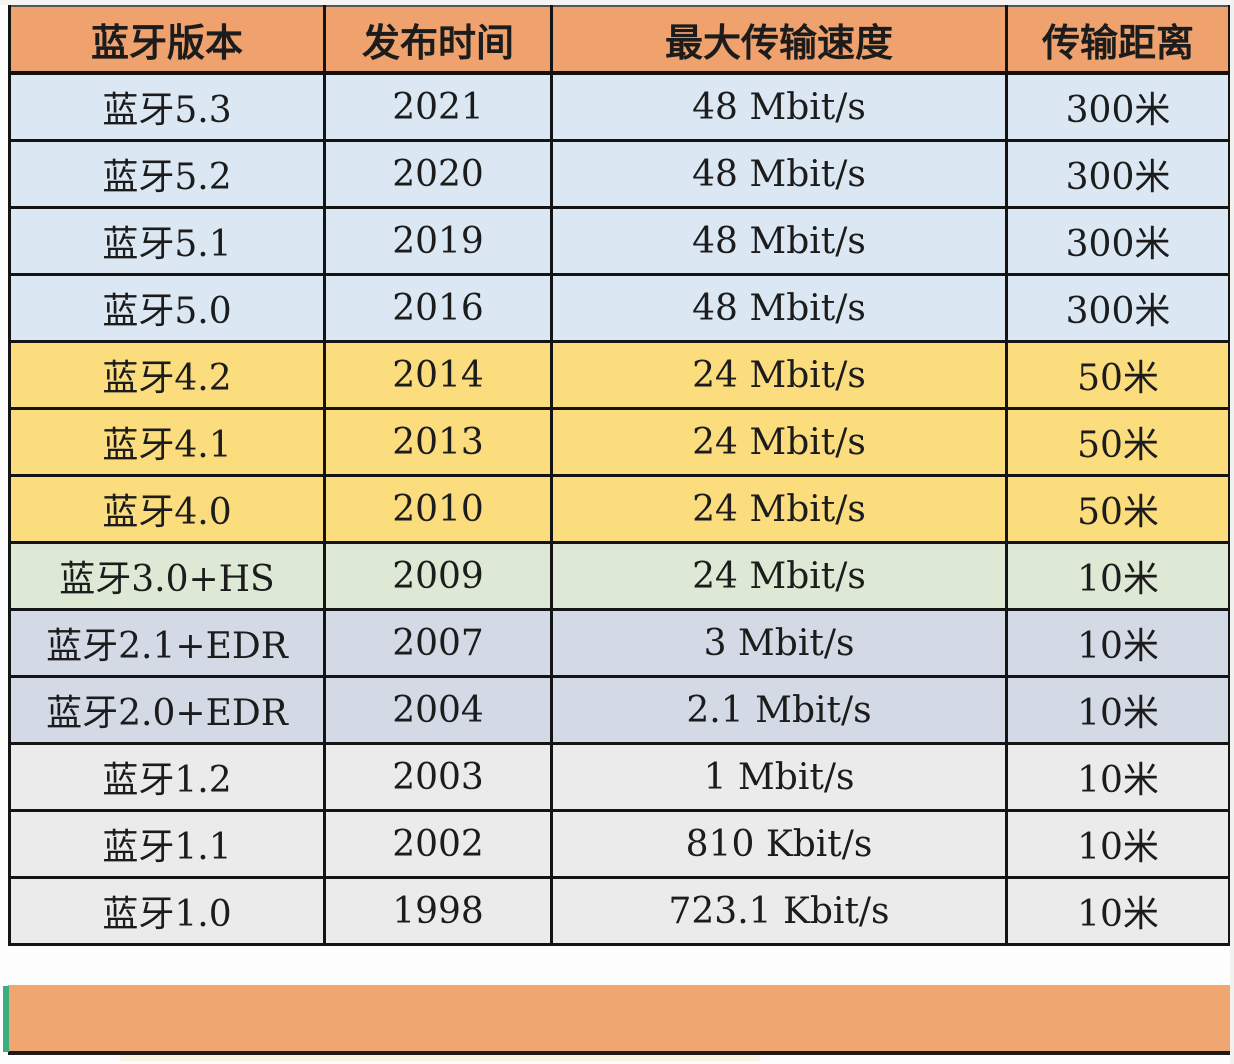  I want to click on cell-year: 2021, so click(438, 106).